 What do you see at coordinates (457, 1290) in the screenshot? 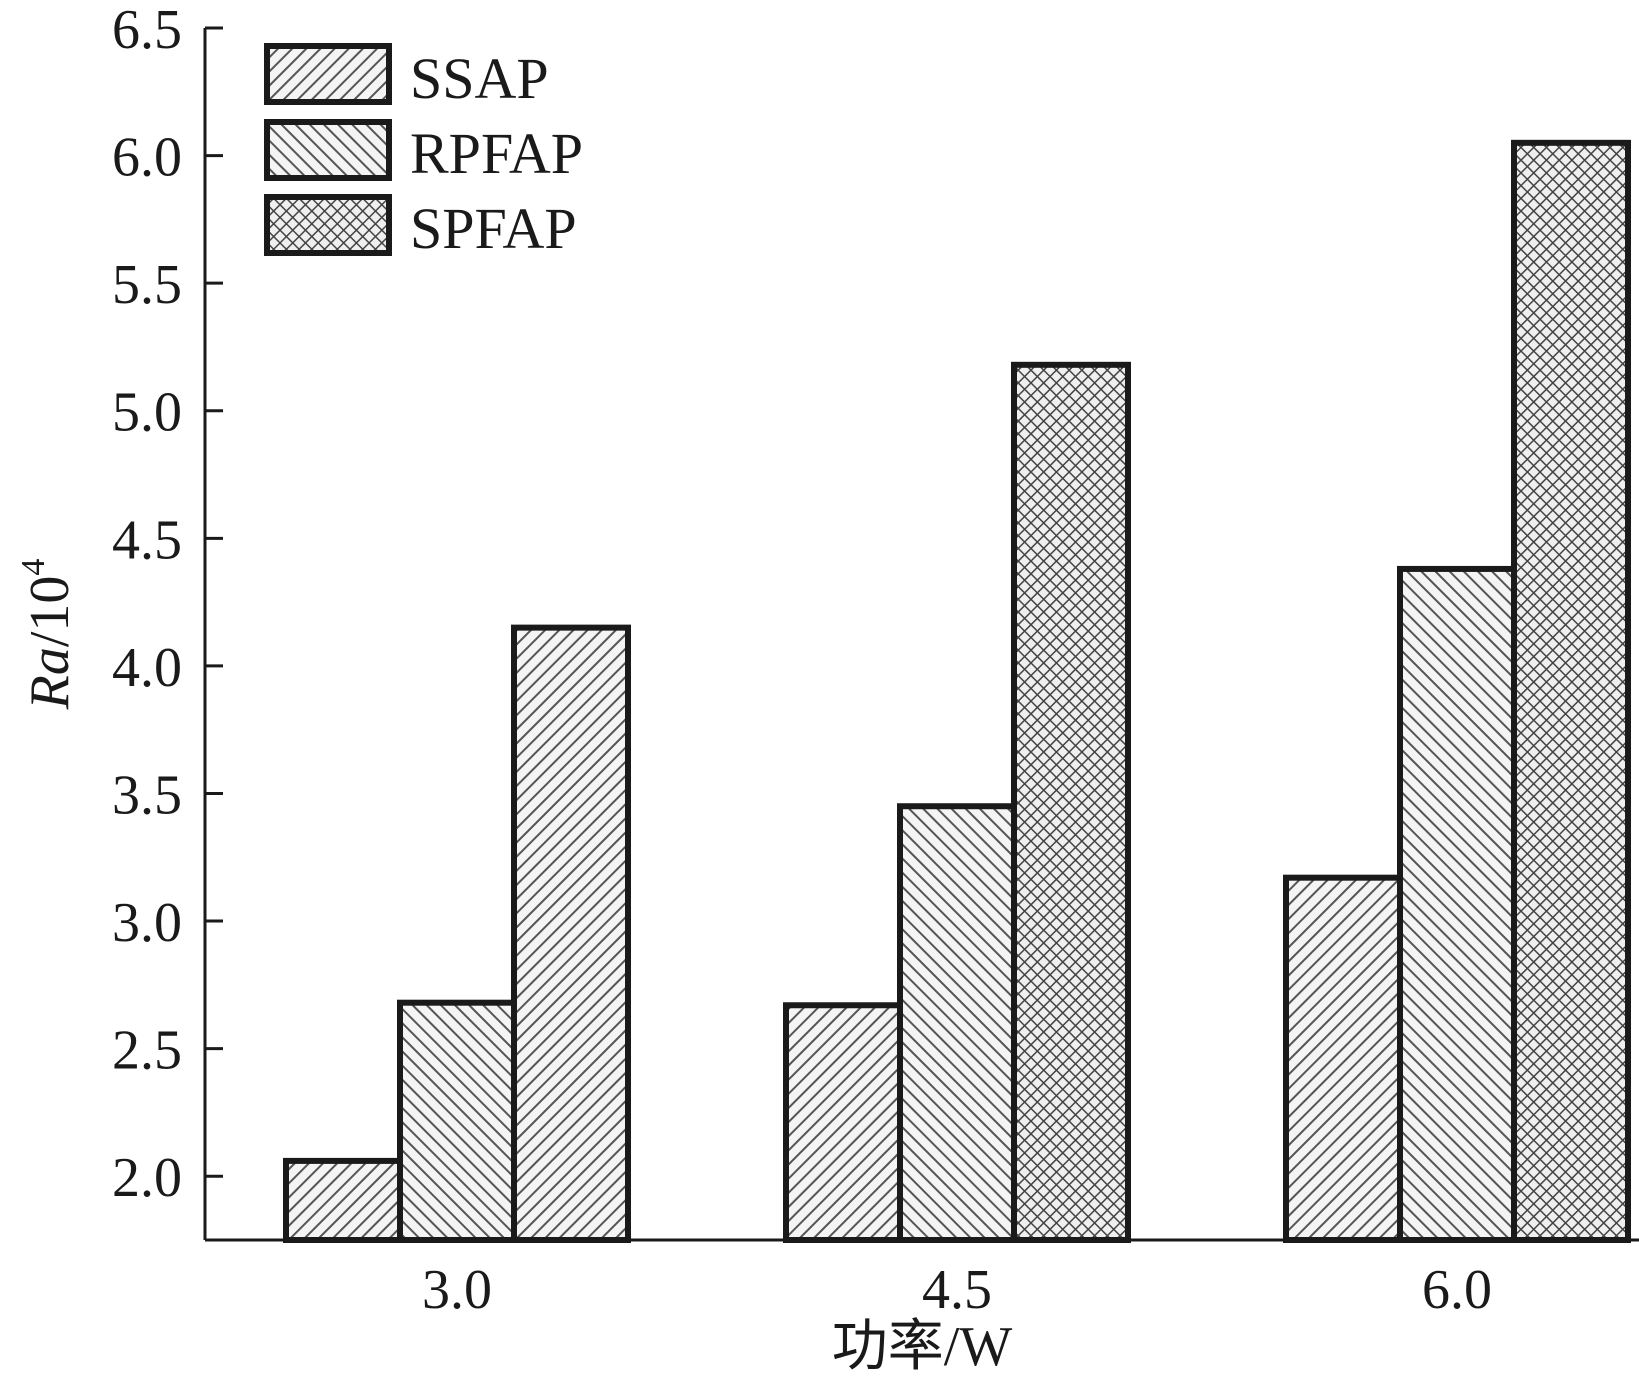
I see `x-tick-label: 3.0` at bounding box center [457, 1290].